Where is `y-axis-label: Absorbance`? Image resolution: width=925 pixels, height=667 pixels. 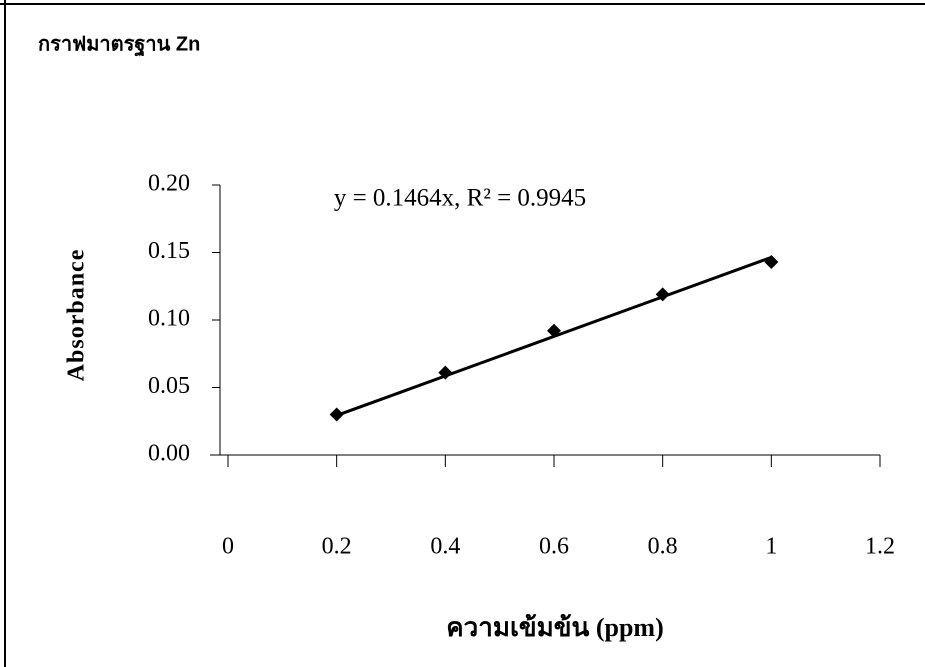 y-axis-label: Absorbance is located at coordinates (77, 315).